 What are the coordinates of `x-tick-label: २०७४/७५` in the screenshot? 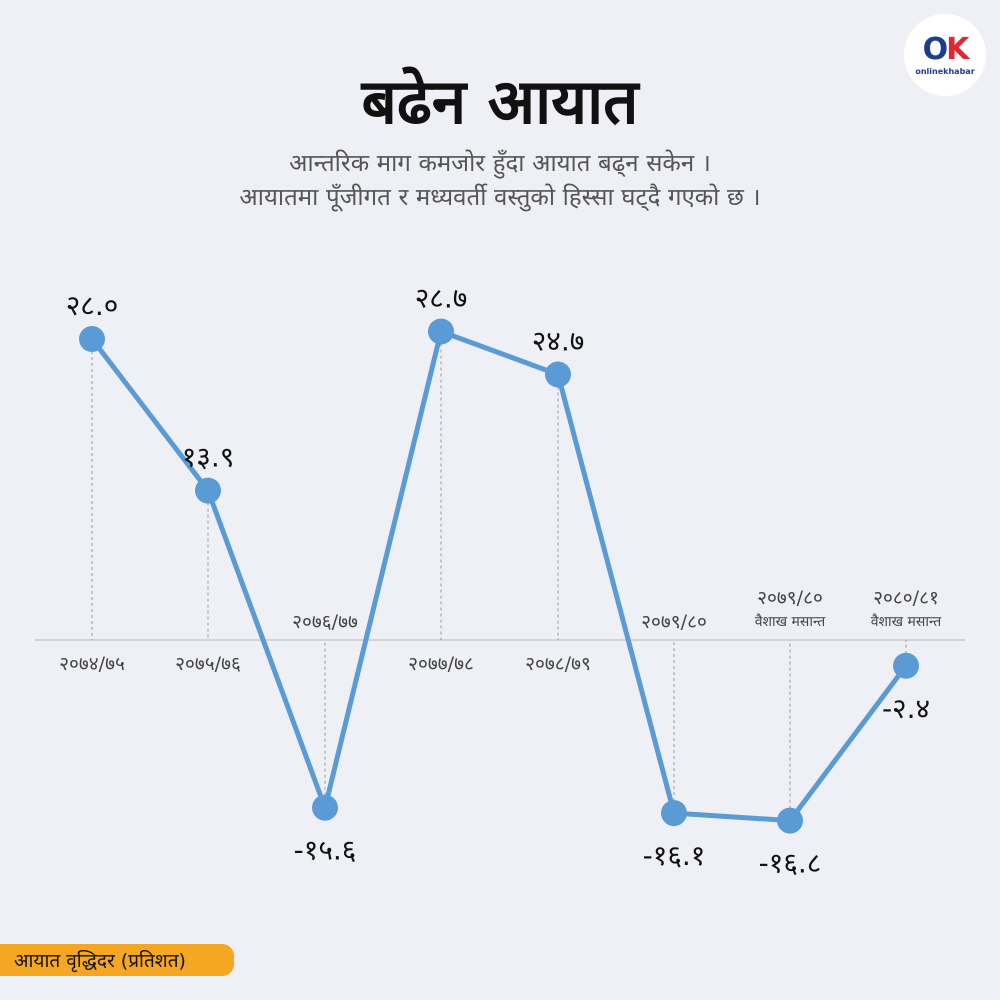 It's located at (92, 664).